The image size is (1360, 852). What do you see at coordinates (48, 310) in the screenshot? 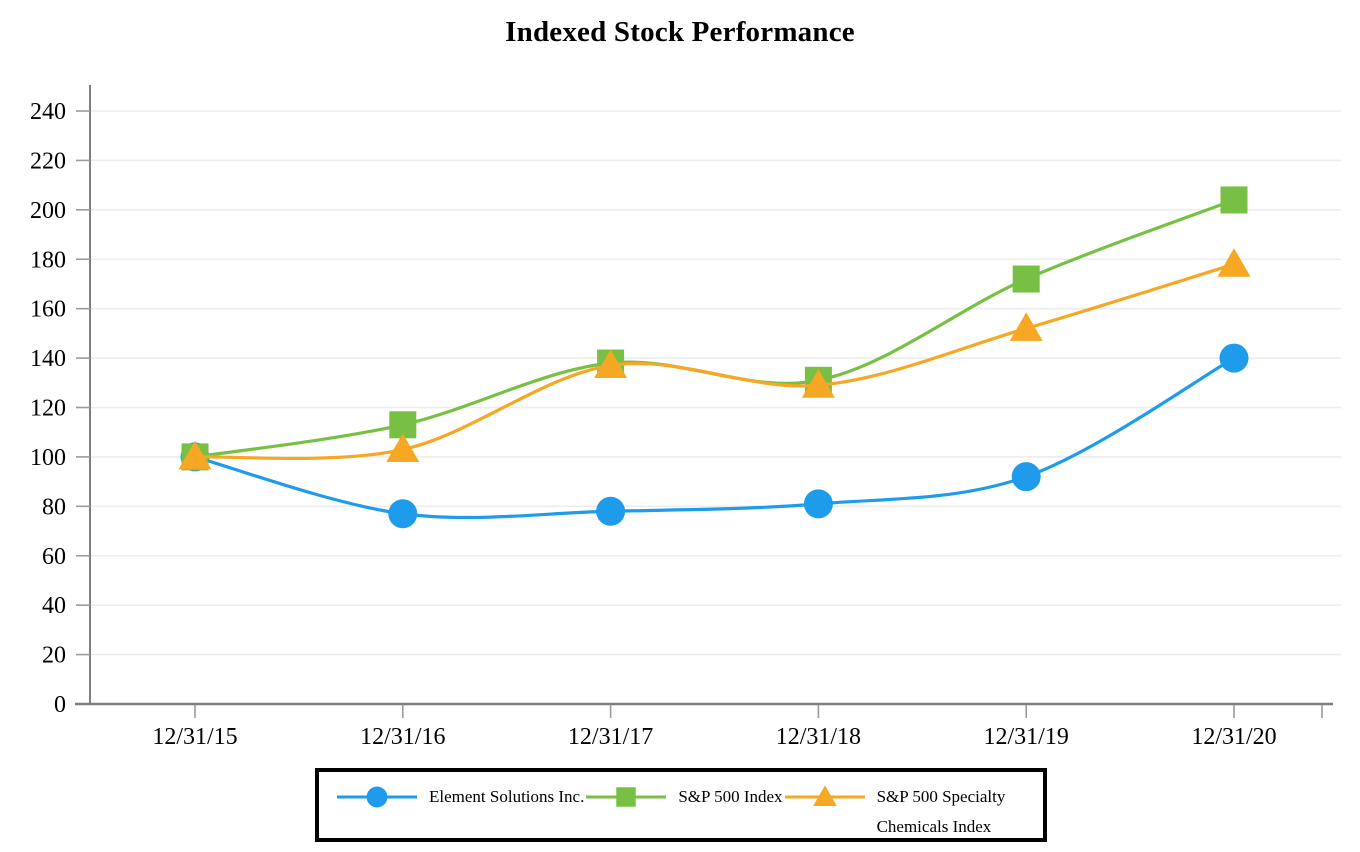
I see `svg-text: 160` at bounding box center [48, 310].